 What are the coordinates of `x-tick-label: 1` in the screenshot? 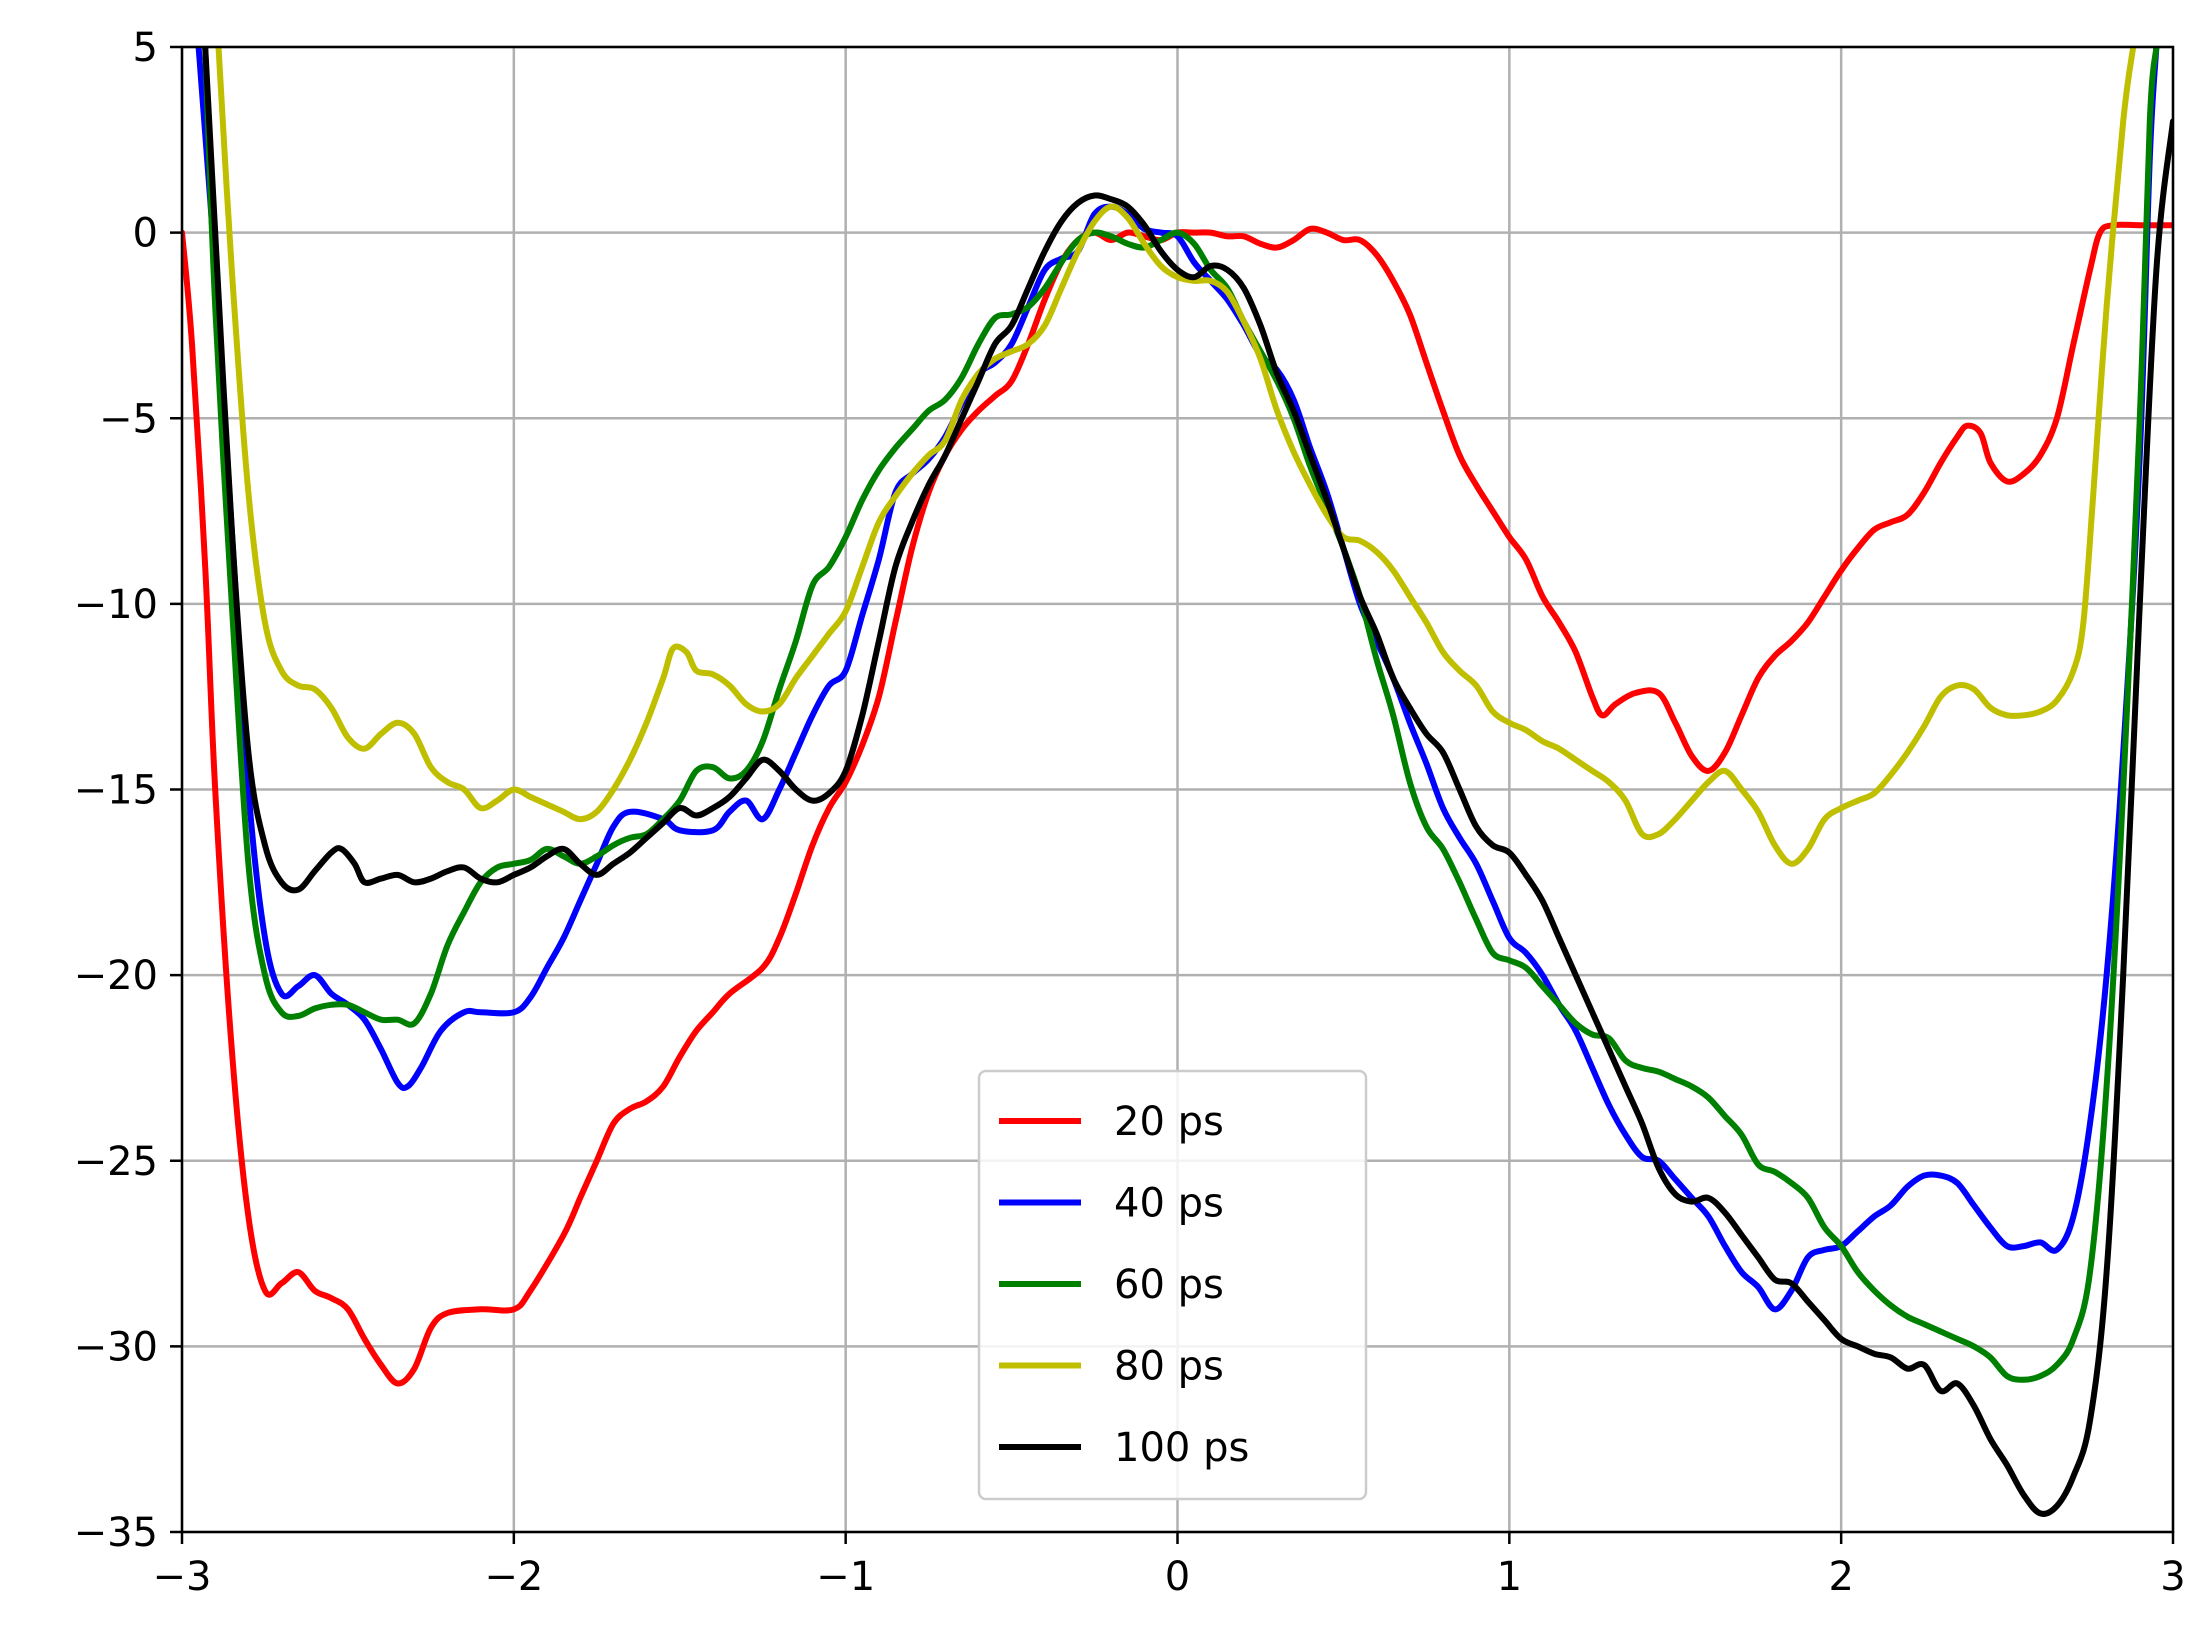 It's located at (1509, 1577).